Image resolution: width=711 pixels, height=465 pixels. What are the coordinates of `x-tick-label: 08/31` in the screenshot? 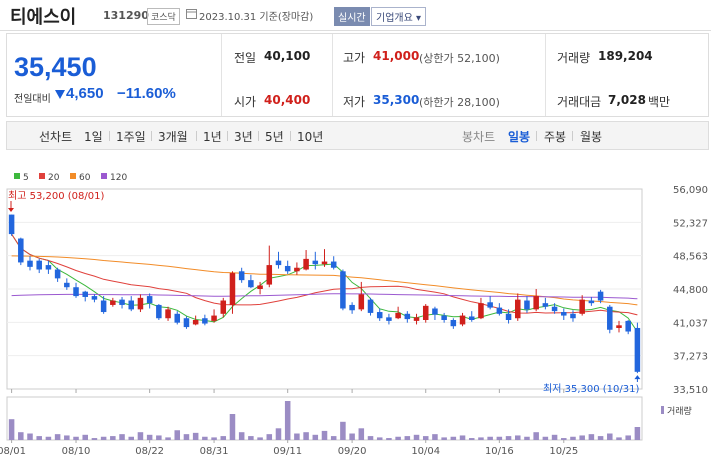 It's located at (214, 451).